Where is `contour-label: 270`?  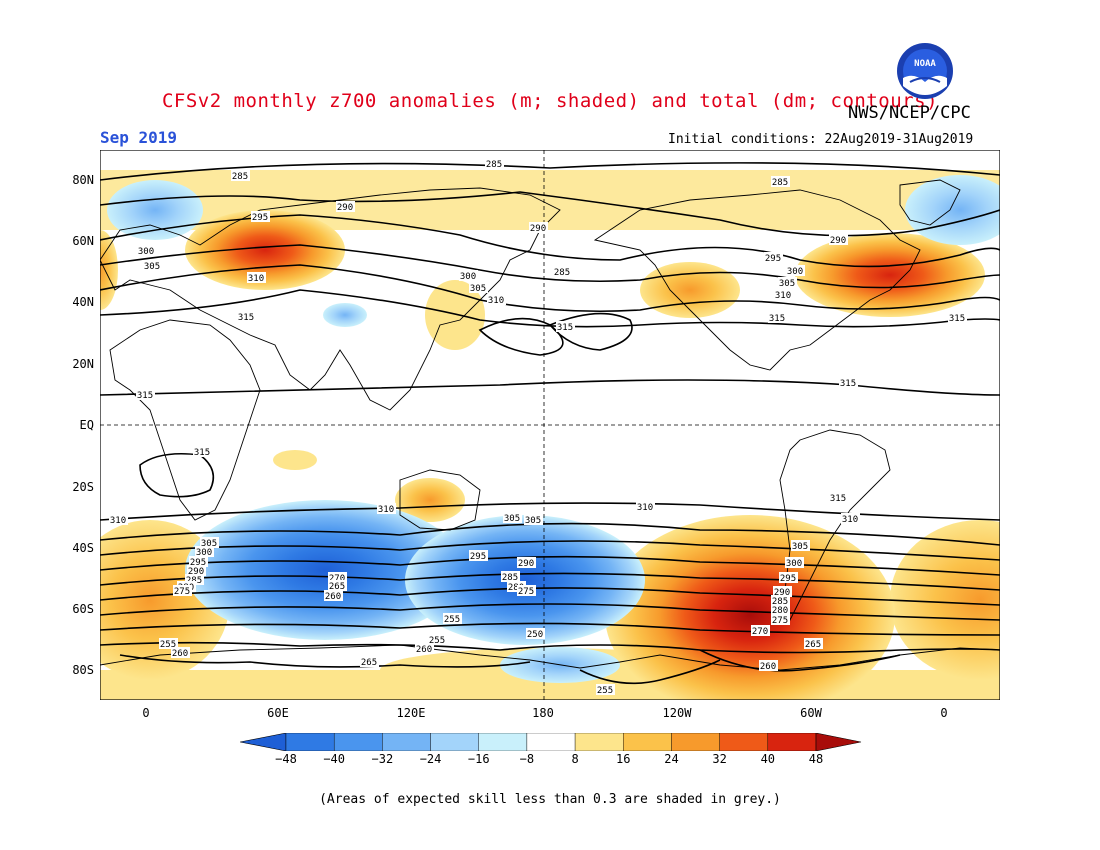
contour-label: 270 is located at coordinates (760, 632).